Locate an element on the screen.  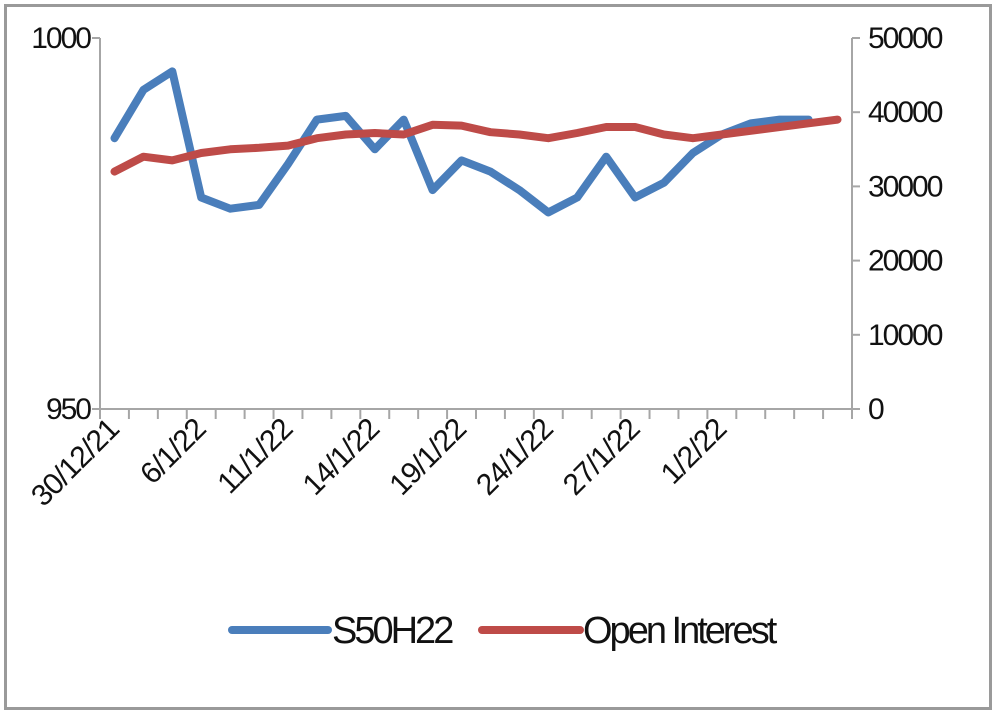
series-line-open-interest is located at coordinates (476, 145).